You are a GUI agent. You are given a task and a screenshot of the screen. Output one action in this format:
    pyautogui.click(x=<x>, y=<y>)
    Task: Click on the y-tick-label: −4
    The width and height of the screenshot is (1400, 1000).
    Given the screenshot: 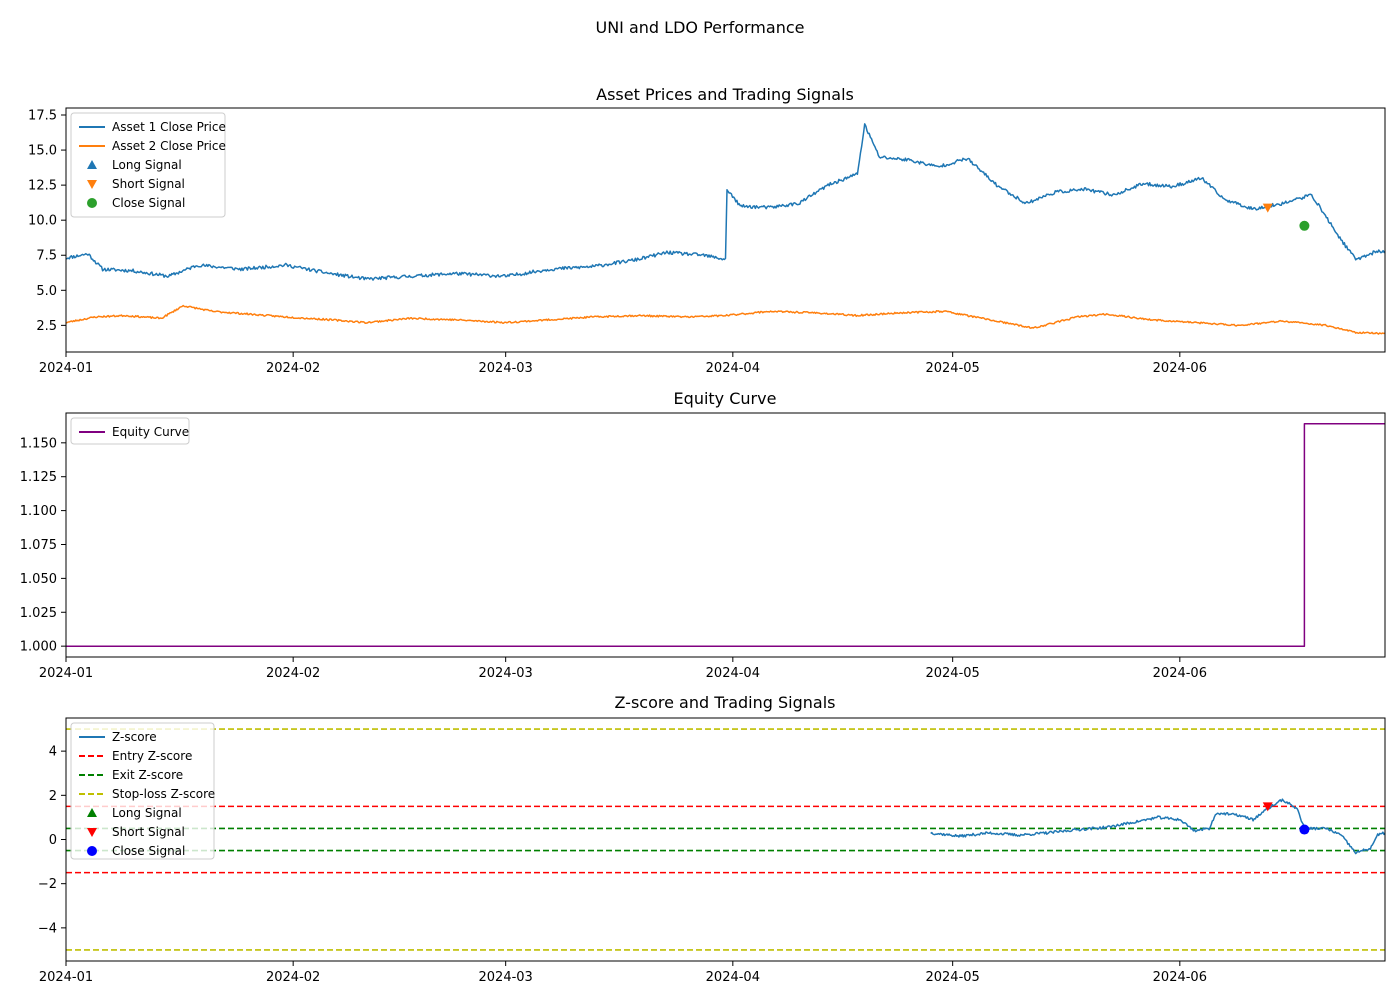 What is the action you would take?
    pyautogui.click(x=47, y=928)
    